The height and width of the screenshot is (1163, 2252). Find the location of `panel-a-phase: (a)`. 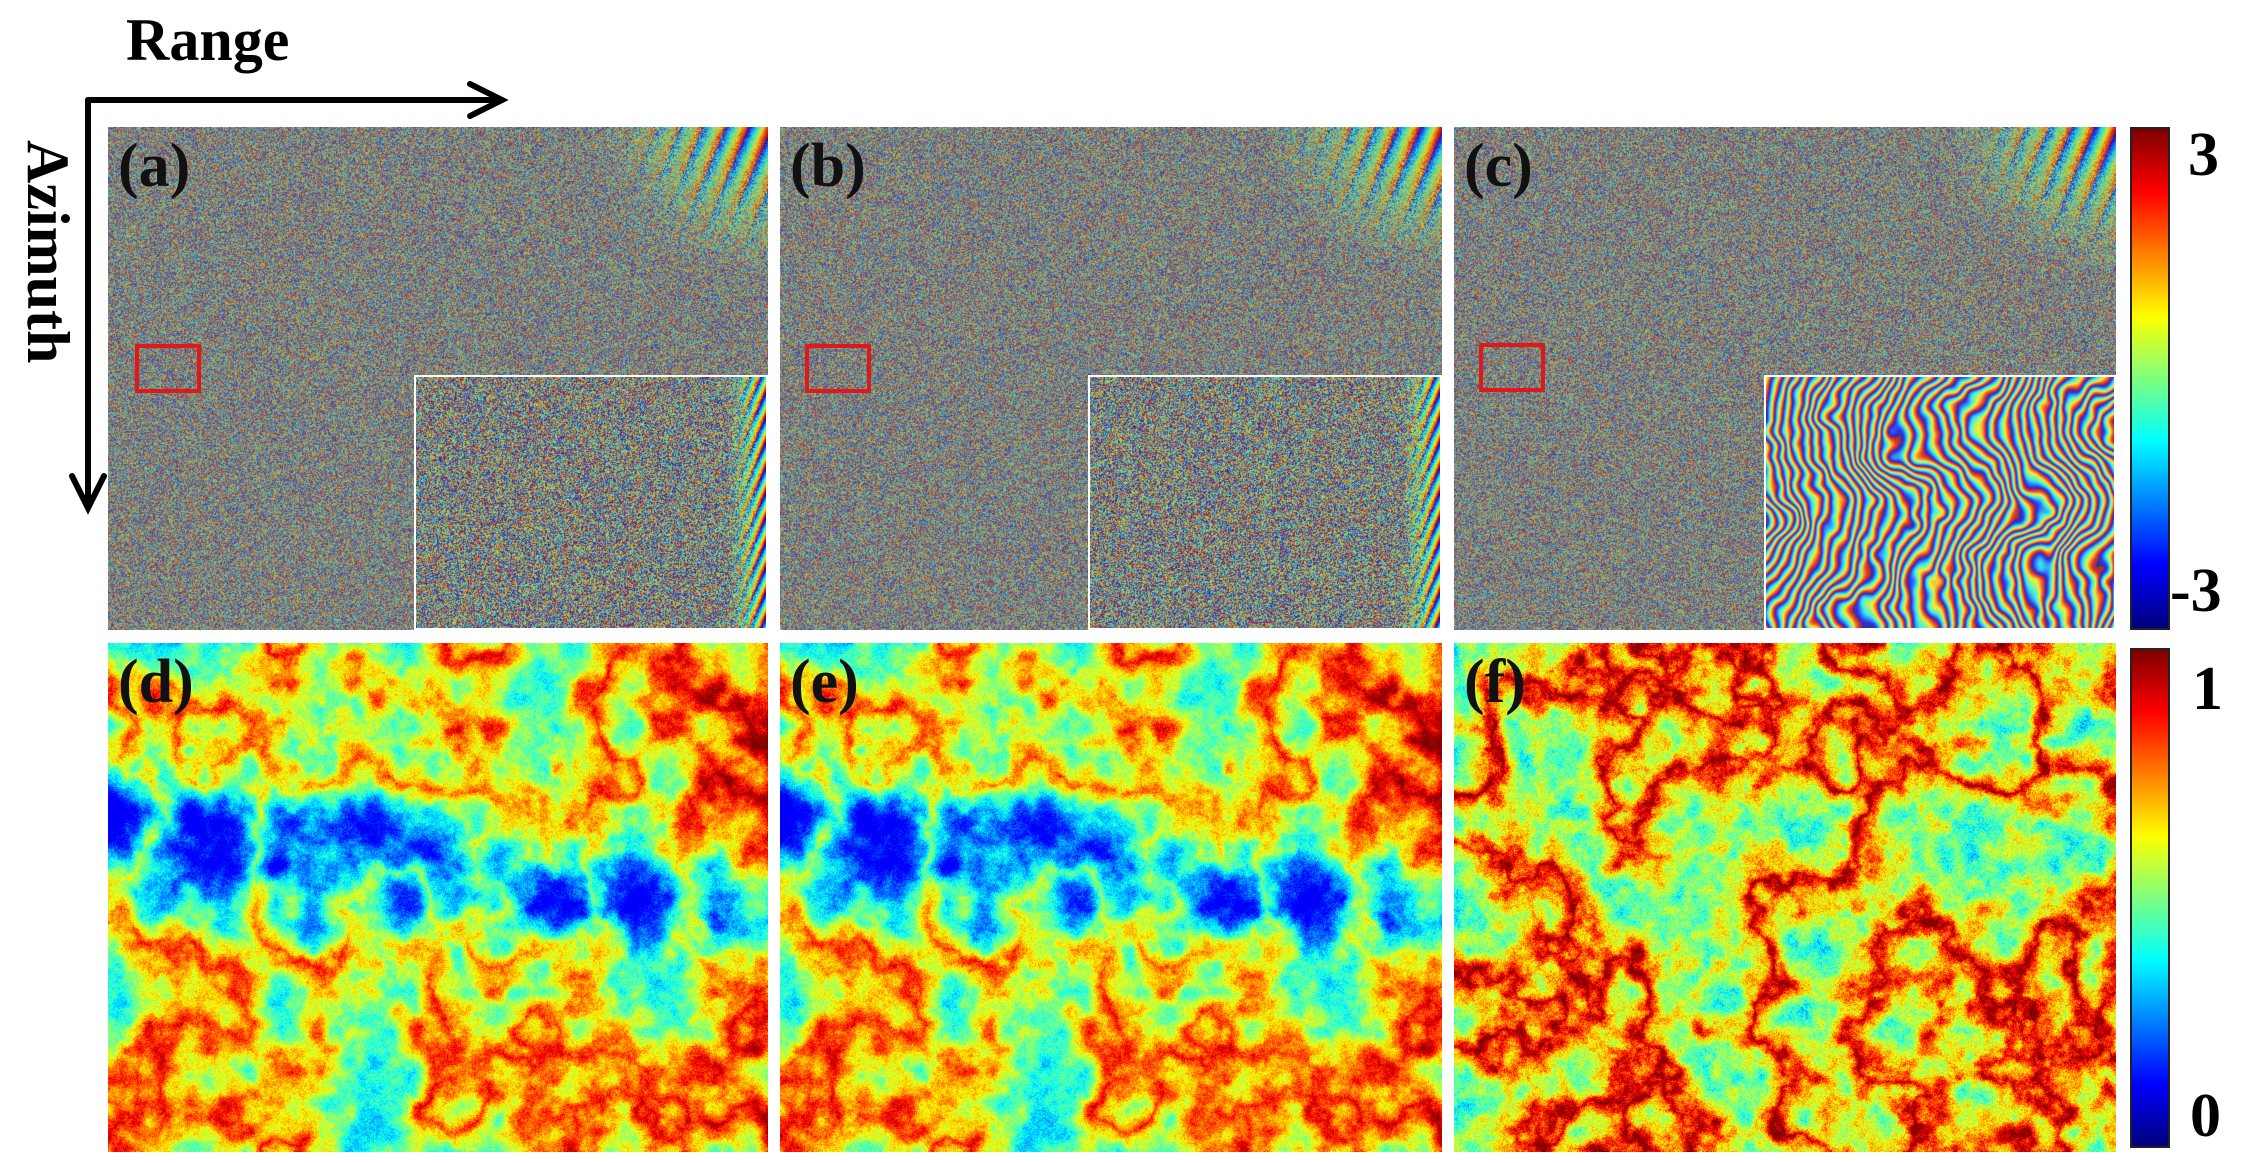

panel-a-phase: (a) is located at coordinates (438, 378).